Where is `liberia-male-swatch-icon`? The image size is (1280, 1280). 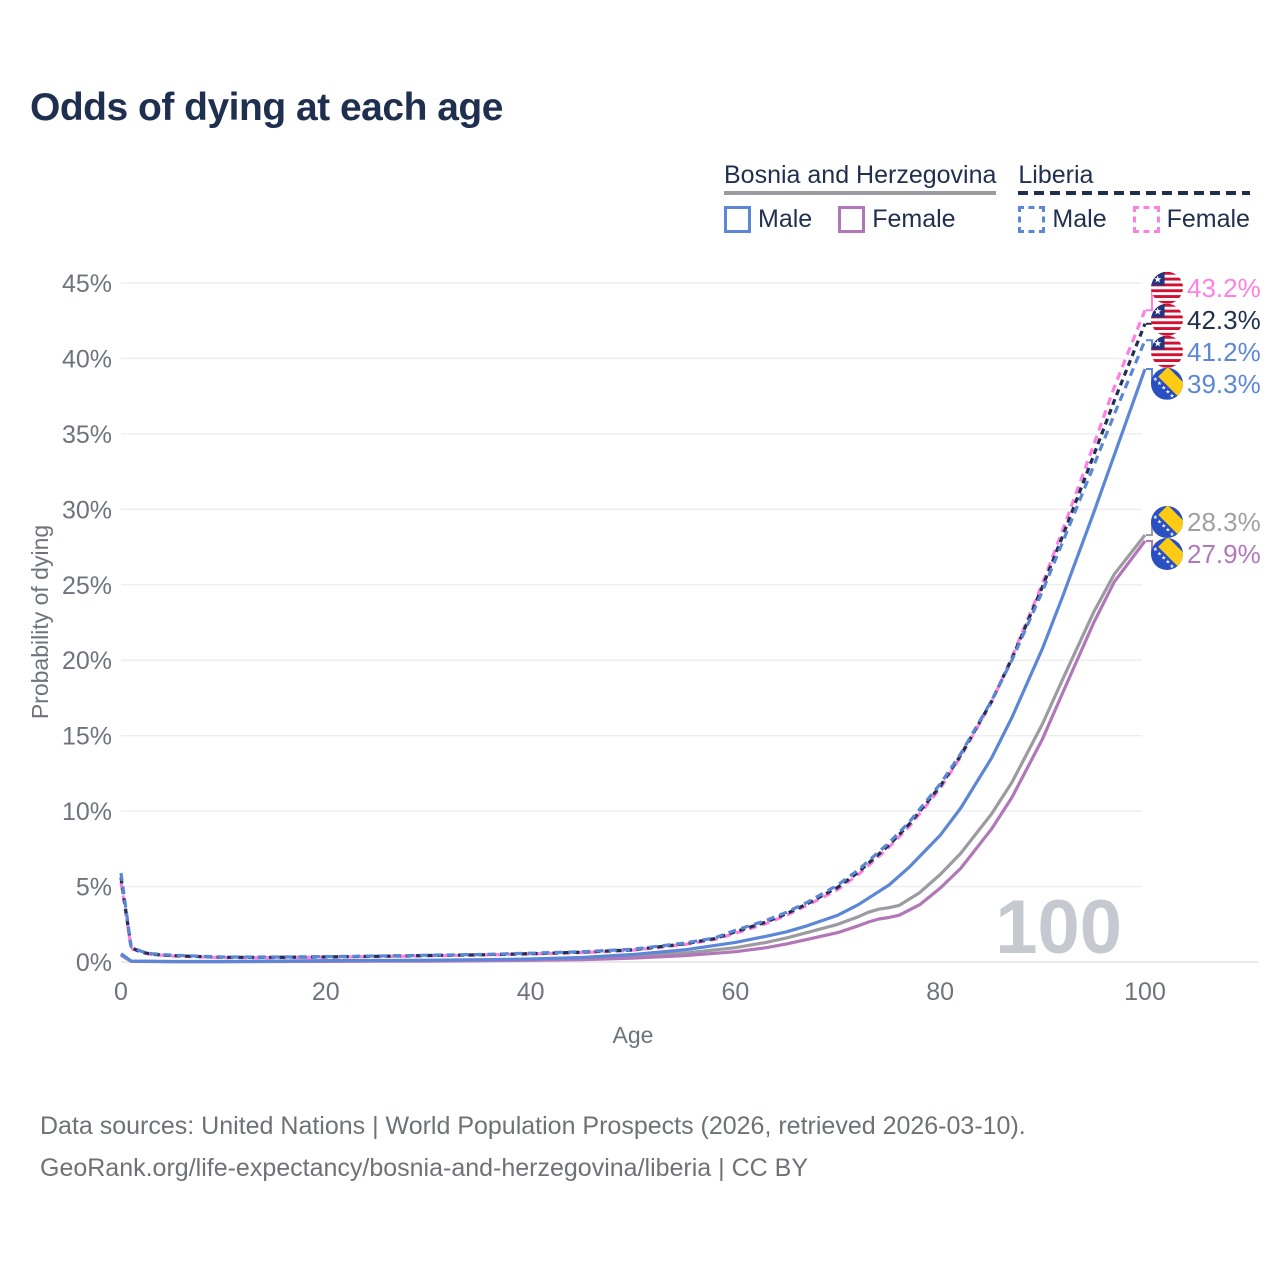 liberia-male-swatch-icon is located at coordinates (1032, 219).